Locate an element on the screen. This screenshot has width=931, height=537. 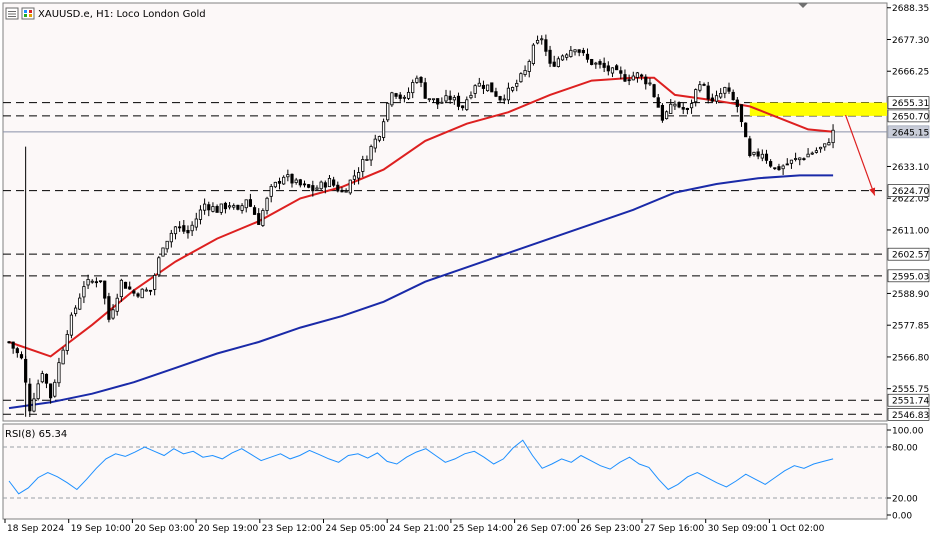
chart-grid-icon is located at coordinates (28, 13).